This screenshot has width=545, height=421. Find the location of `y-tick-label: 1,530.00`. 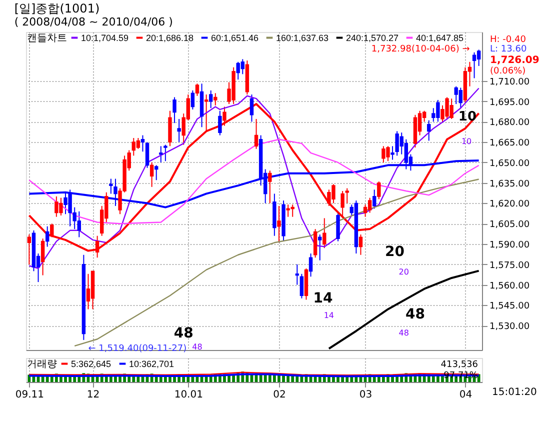

y-tick-label: 1,530.00 is located at coordinates (510, 327).